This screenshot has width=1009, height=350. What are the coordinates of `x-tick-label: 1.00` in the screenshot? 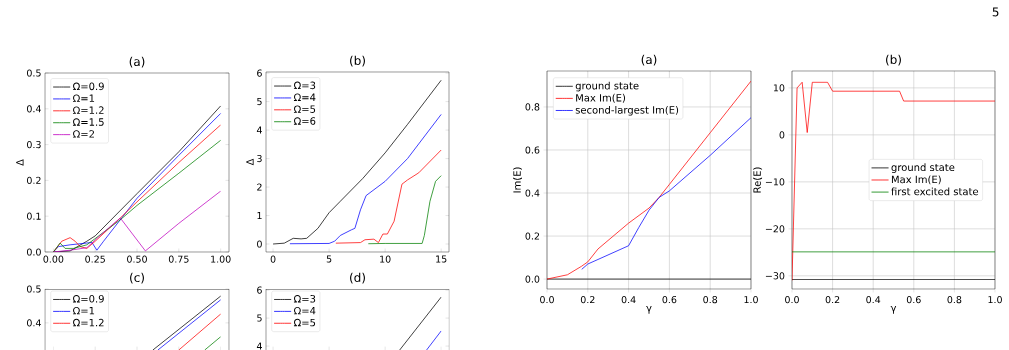 It's located at (221, 259).